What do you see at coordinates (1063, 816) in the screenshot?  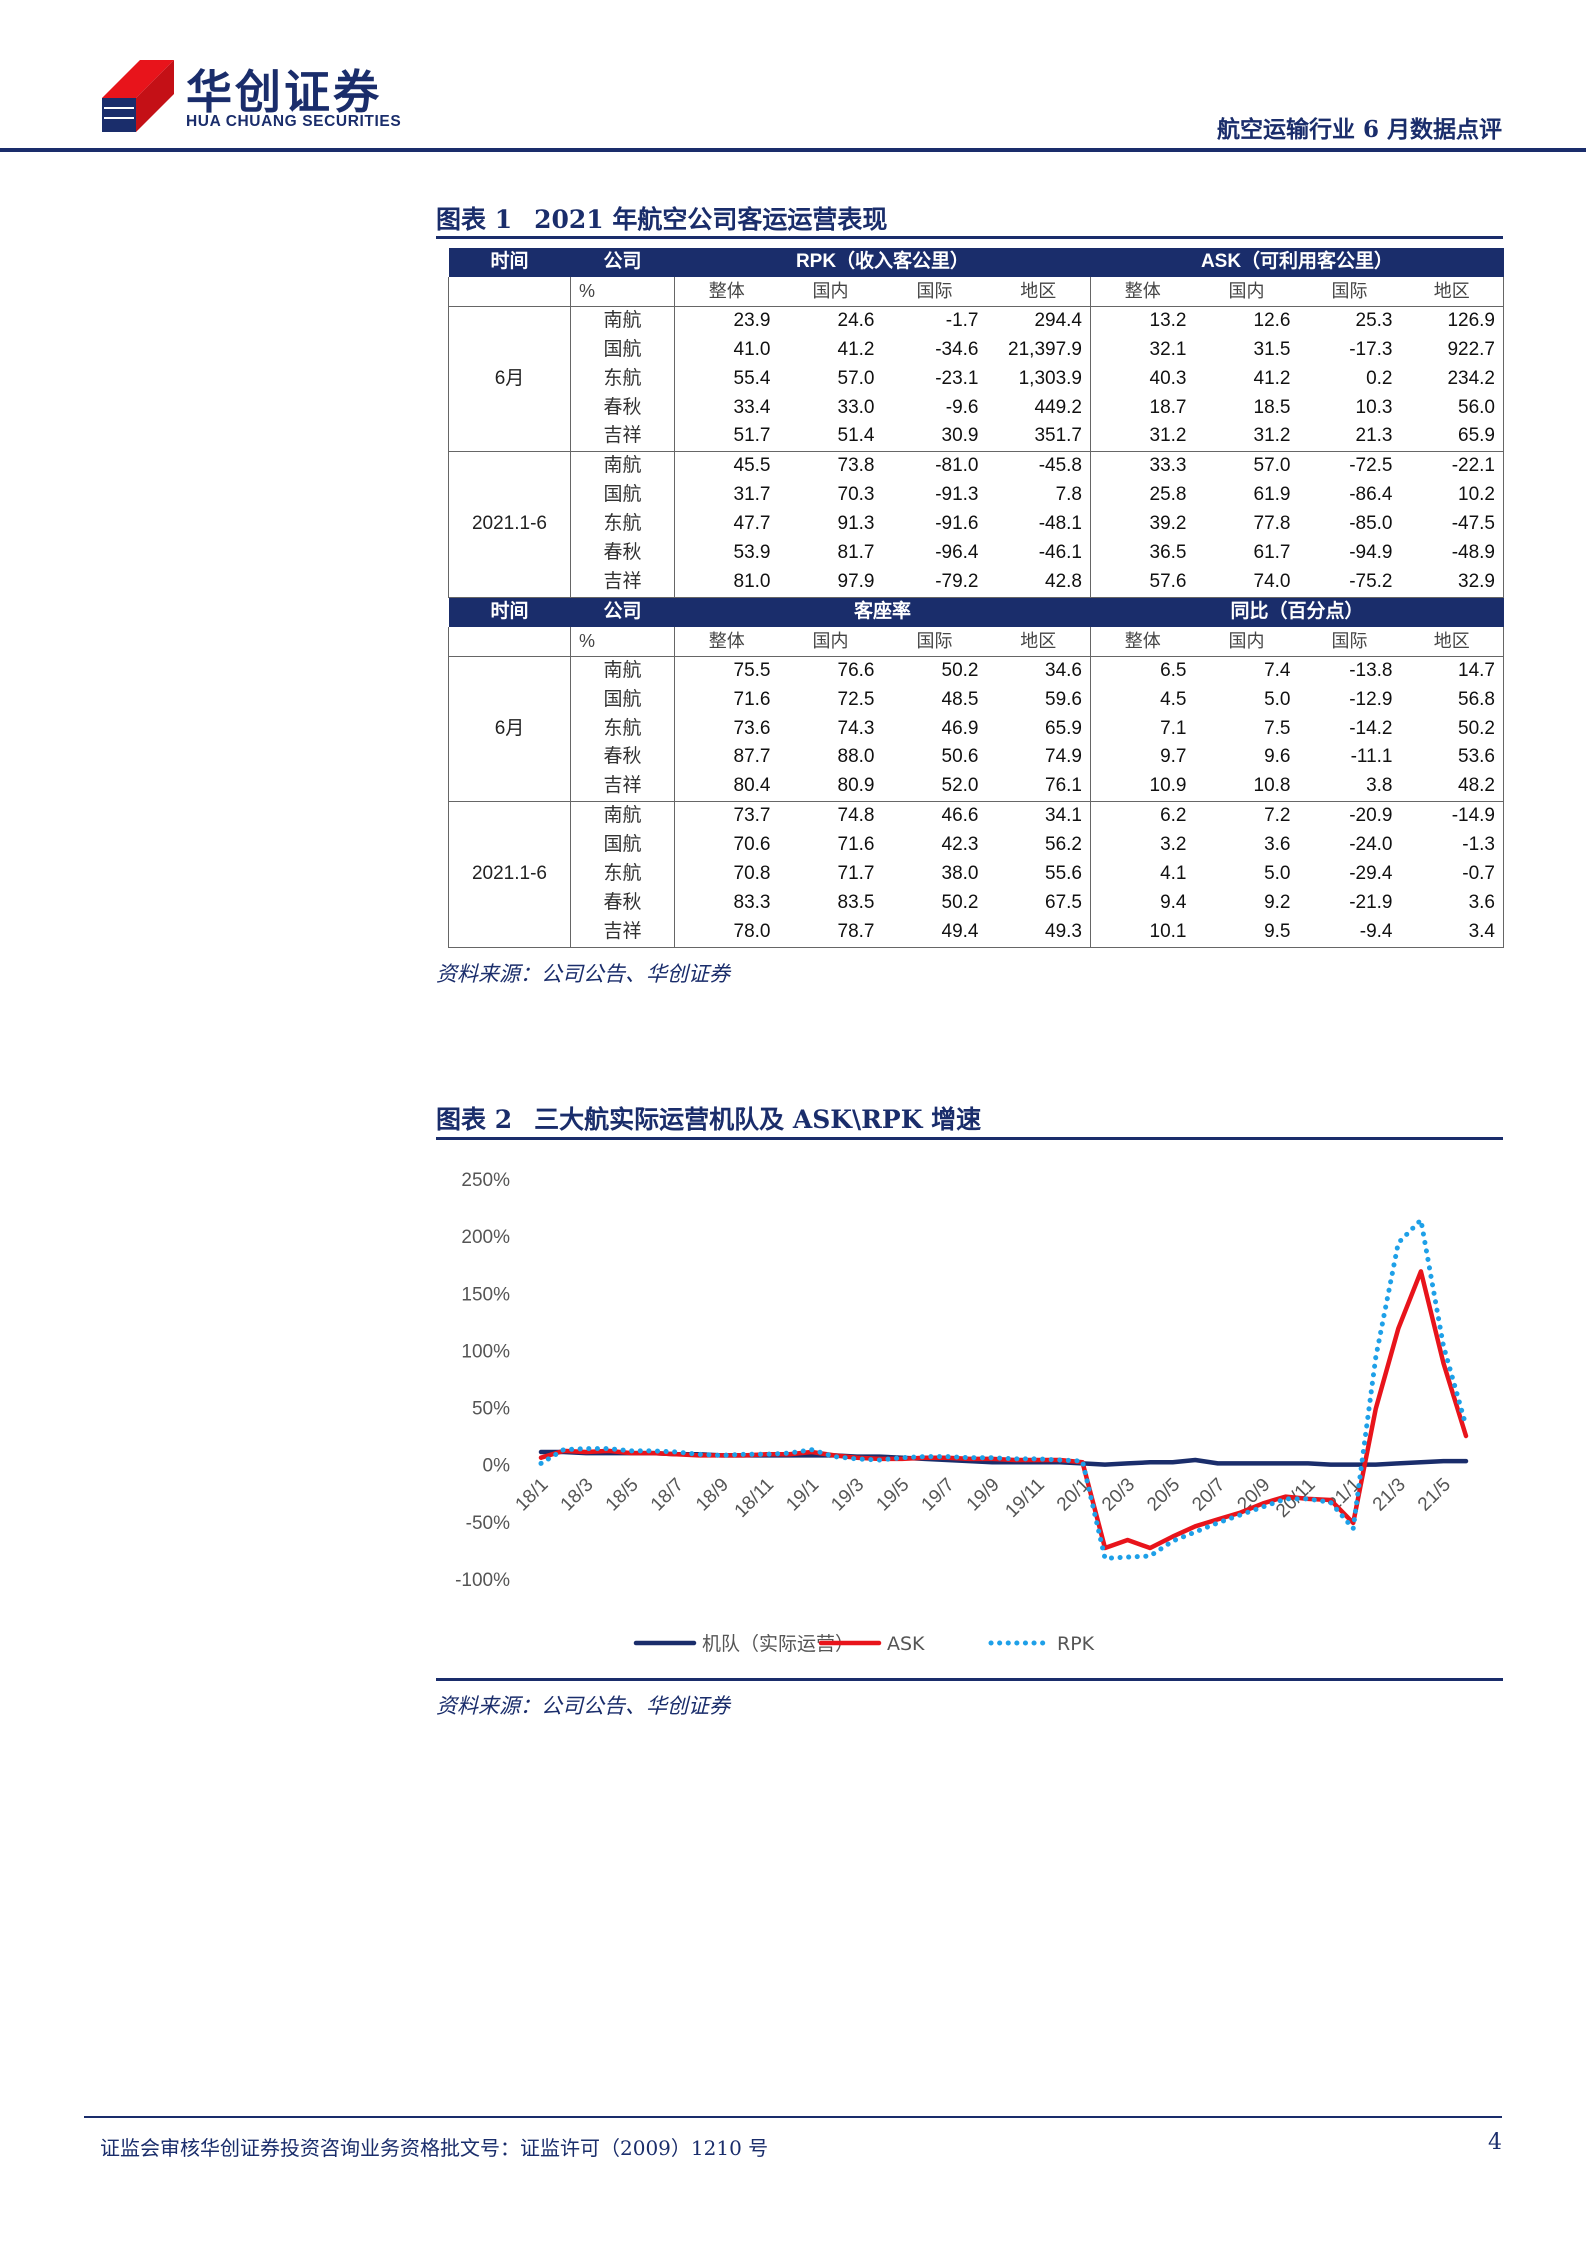 I see `value-cell: 34.1` at bounding box center [1063, 816].